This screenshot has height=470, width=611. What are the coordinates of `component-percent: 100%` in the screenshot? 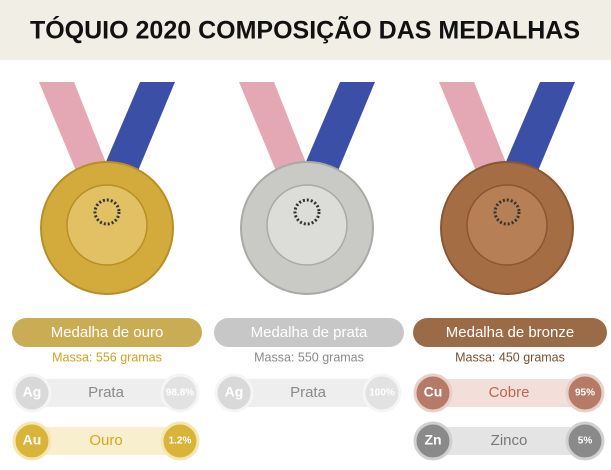 It's located at (382, 393).